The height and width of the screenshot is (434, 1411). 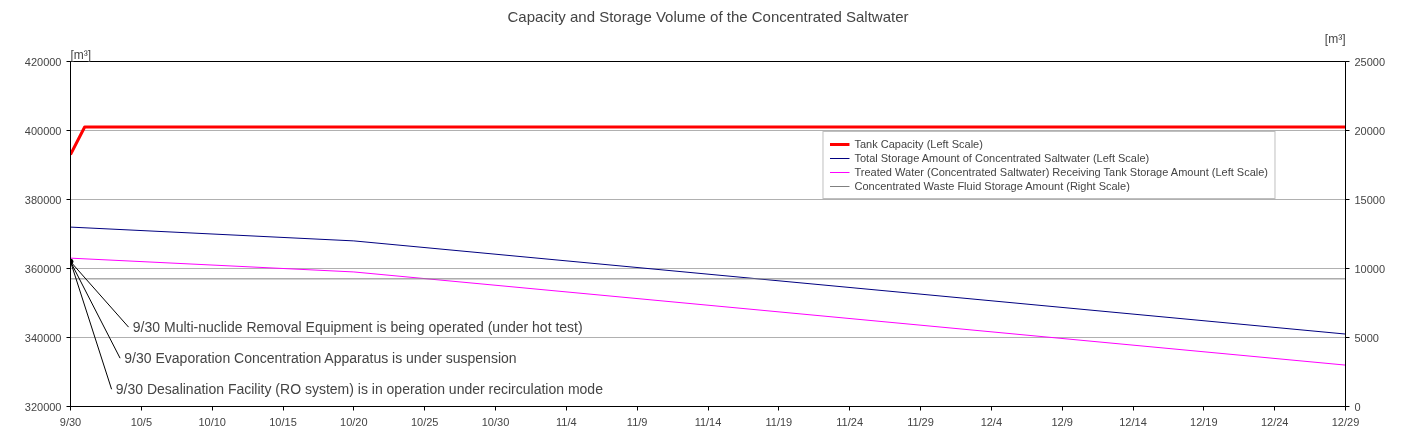 What do you see at coordinates (1133, 421) in the screenshot?
I see `x-tick-label: 12/14` at bounding box center [1133, 421].